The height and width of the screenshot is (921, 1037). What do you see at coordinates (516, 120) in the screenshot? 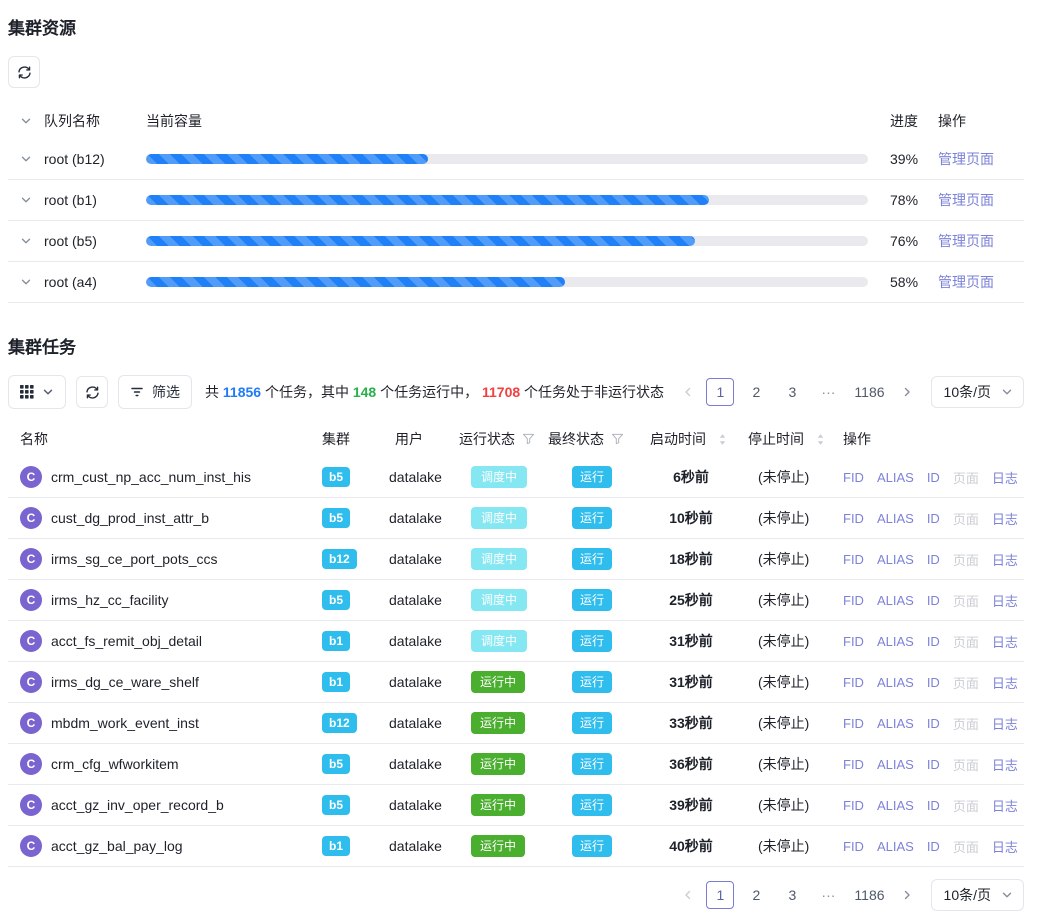
I see `resources-table-header: 队列名称 当前容量 进度 操作` at bounding box center [516, 120].